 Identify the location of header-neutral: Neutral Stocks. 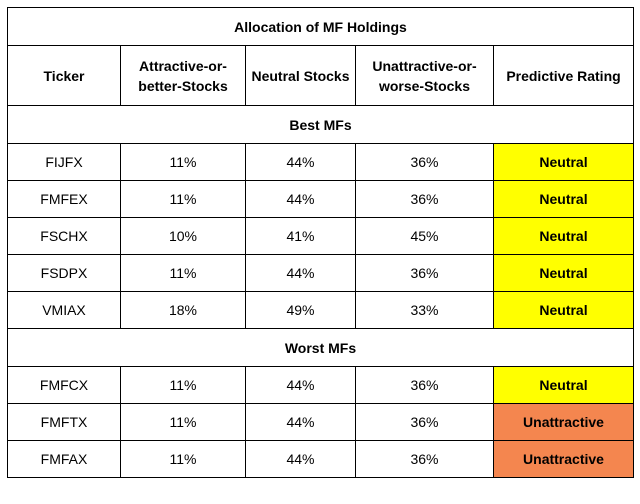
(300, 75).